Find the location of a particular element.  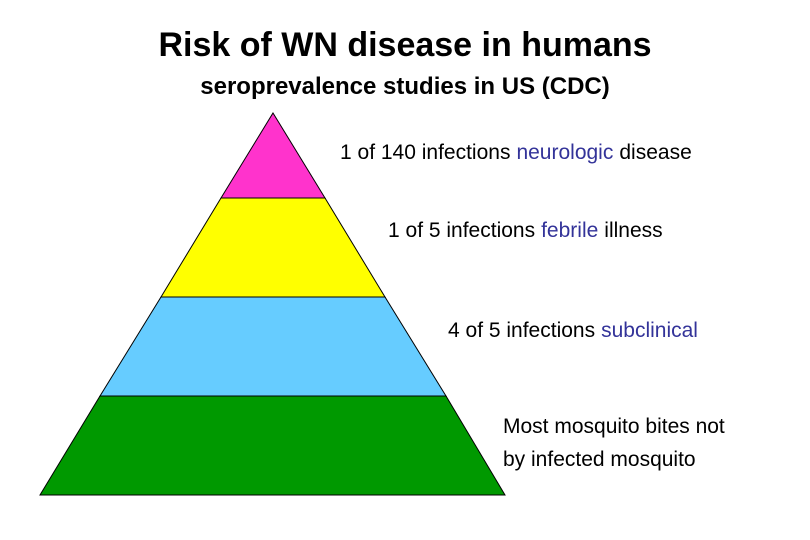

label-text: disease is located at coordinates (655, 152).